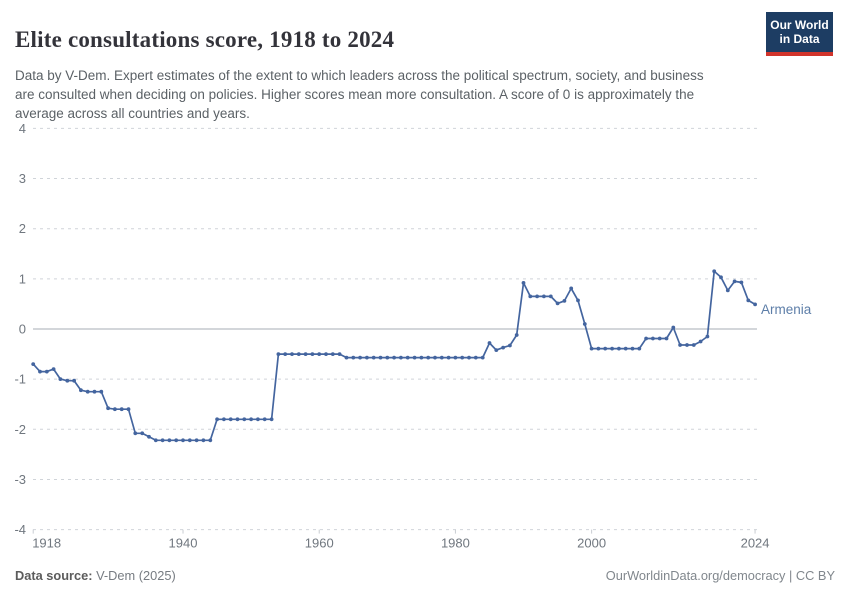 The image size is (850, 600). Describe the element at coordinates (786, 309) in the screenshot. I see `series-label-armenia: Armenia` at that location.